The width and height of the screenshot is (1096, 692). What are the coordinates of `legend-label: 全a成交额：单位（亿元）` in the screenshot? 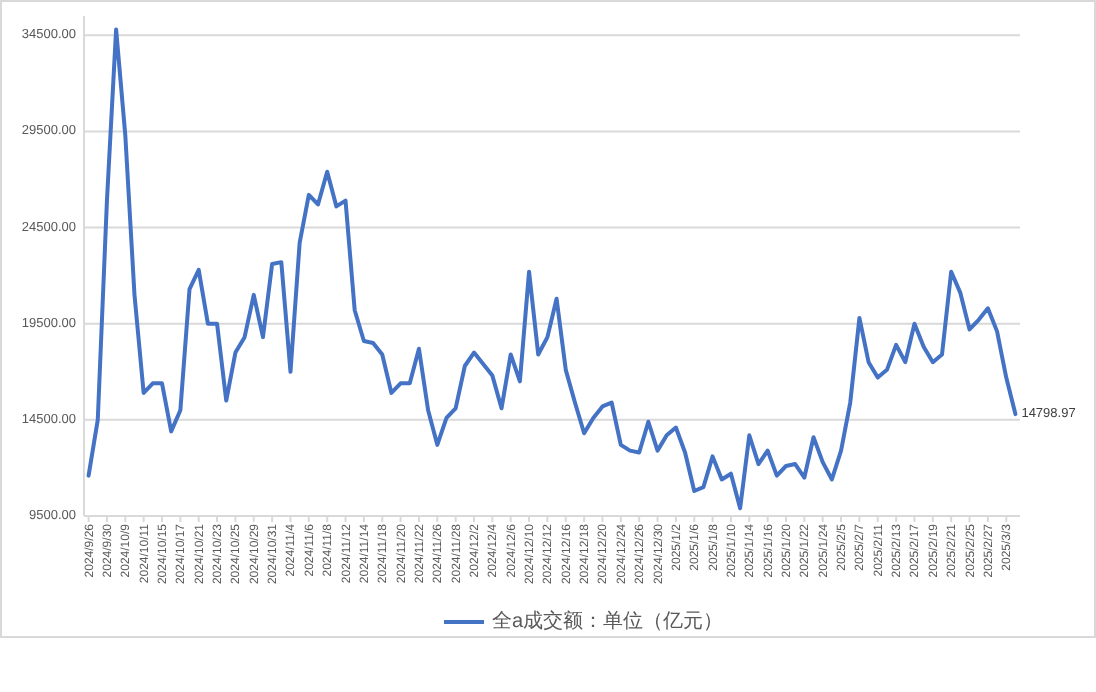 It's located at (608, 621).